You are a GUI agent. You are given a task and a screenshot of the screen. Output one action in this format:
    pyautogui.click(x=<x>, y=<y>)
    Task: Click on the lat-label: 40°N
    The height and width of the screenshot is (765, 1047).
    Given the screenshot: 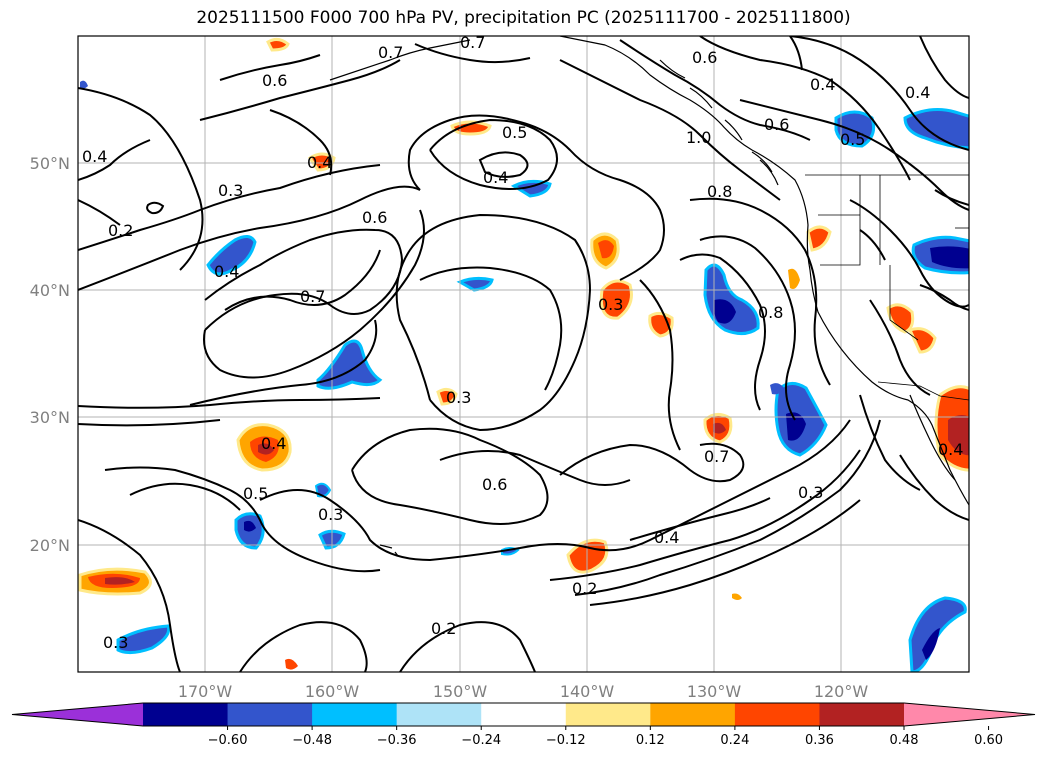 What is the action you would take?
    pyautogui.click(x=50, y=290)
    